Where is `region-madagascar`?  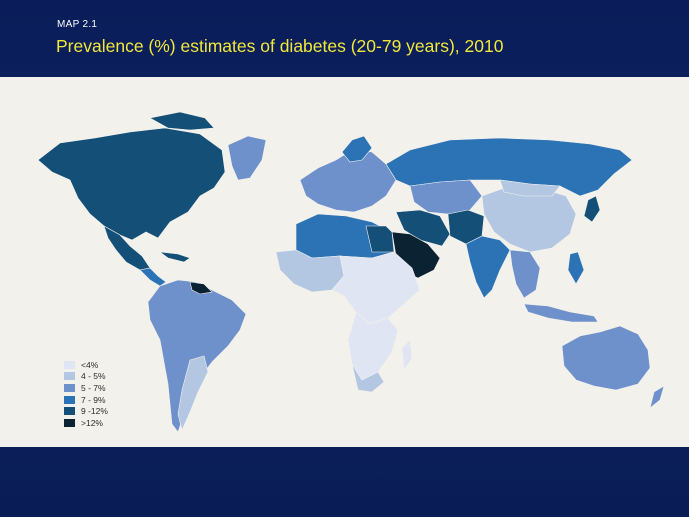
region-madagascar is located at coordinates (407, 355).